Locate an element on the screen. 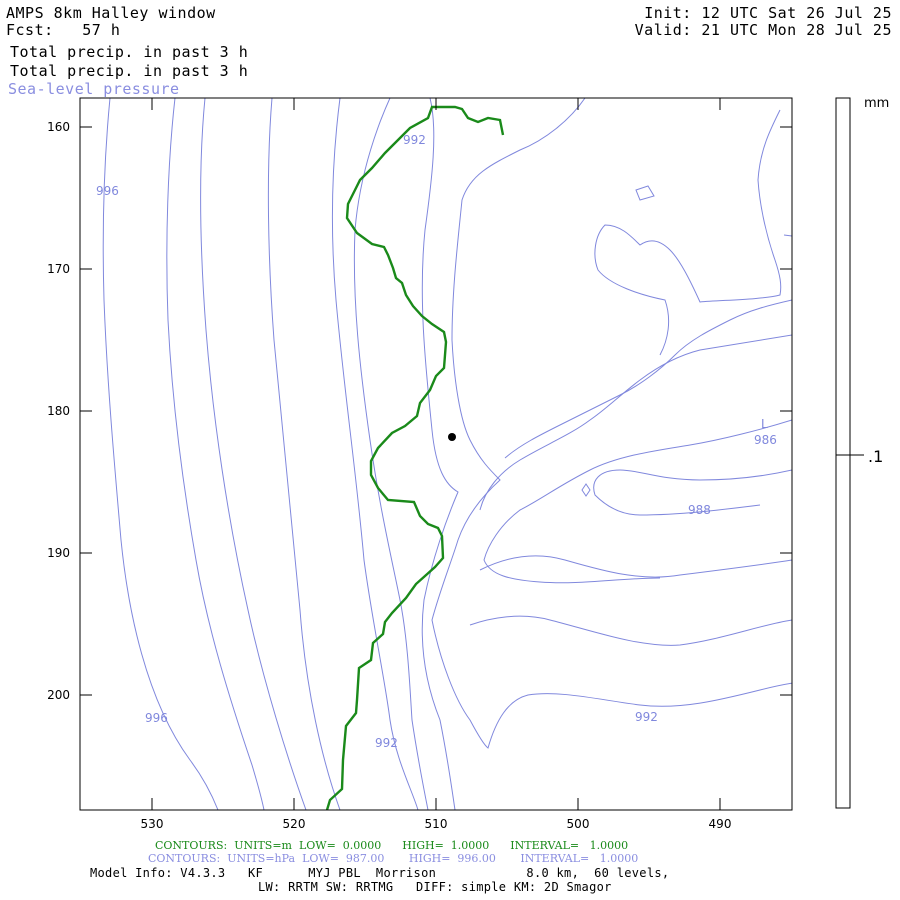  field-label-precip-2: Total precip. in past 3 h is located at coordinates (129, 71).